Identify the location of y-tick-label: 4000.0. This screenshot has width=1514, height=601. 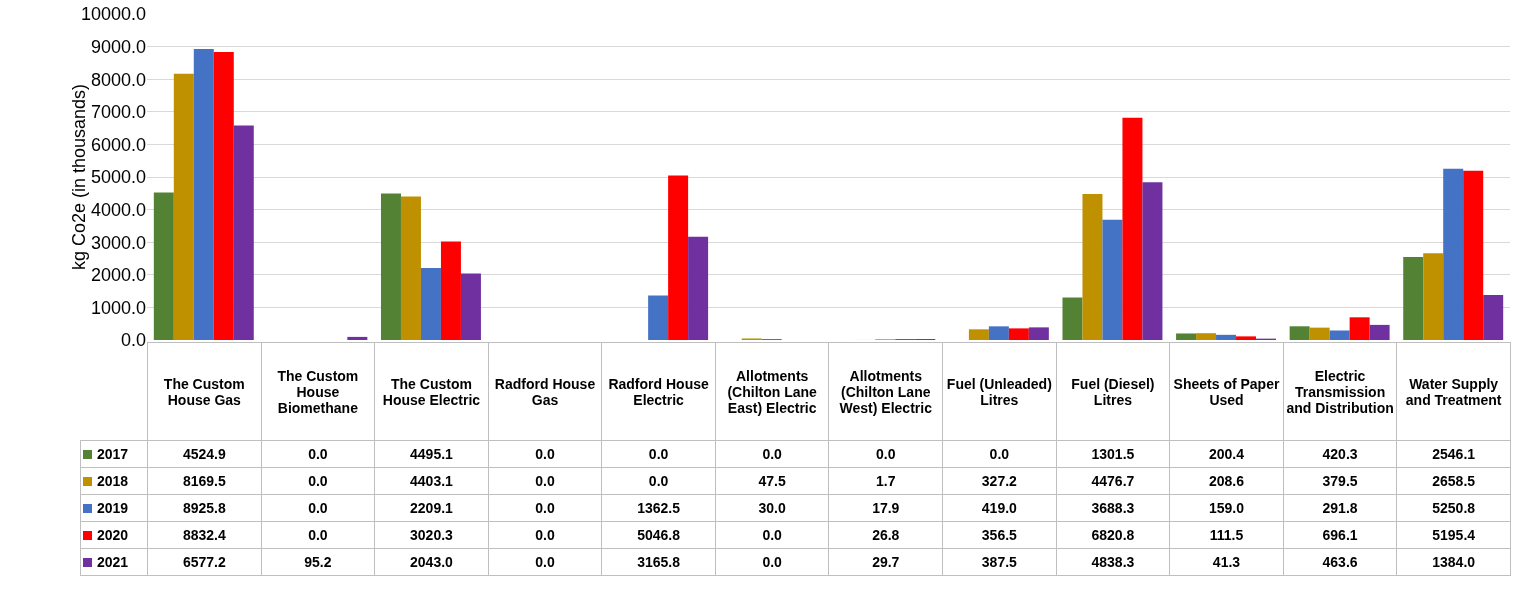
(118, 209).